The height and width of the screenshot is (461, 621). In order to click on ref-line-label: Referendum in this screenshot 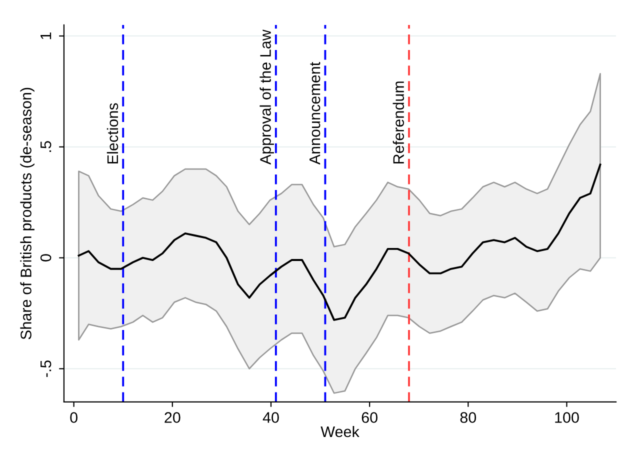, I will do `click(398, 123)`.